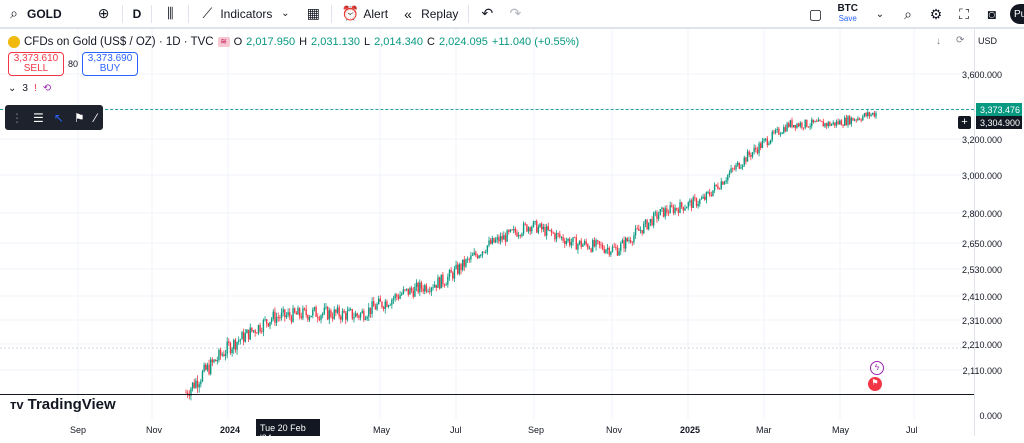  What do you see at coordinates (964, 122) in the screenshot?
I see `add-alert-button: +` at bounding box center [964, 122].